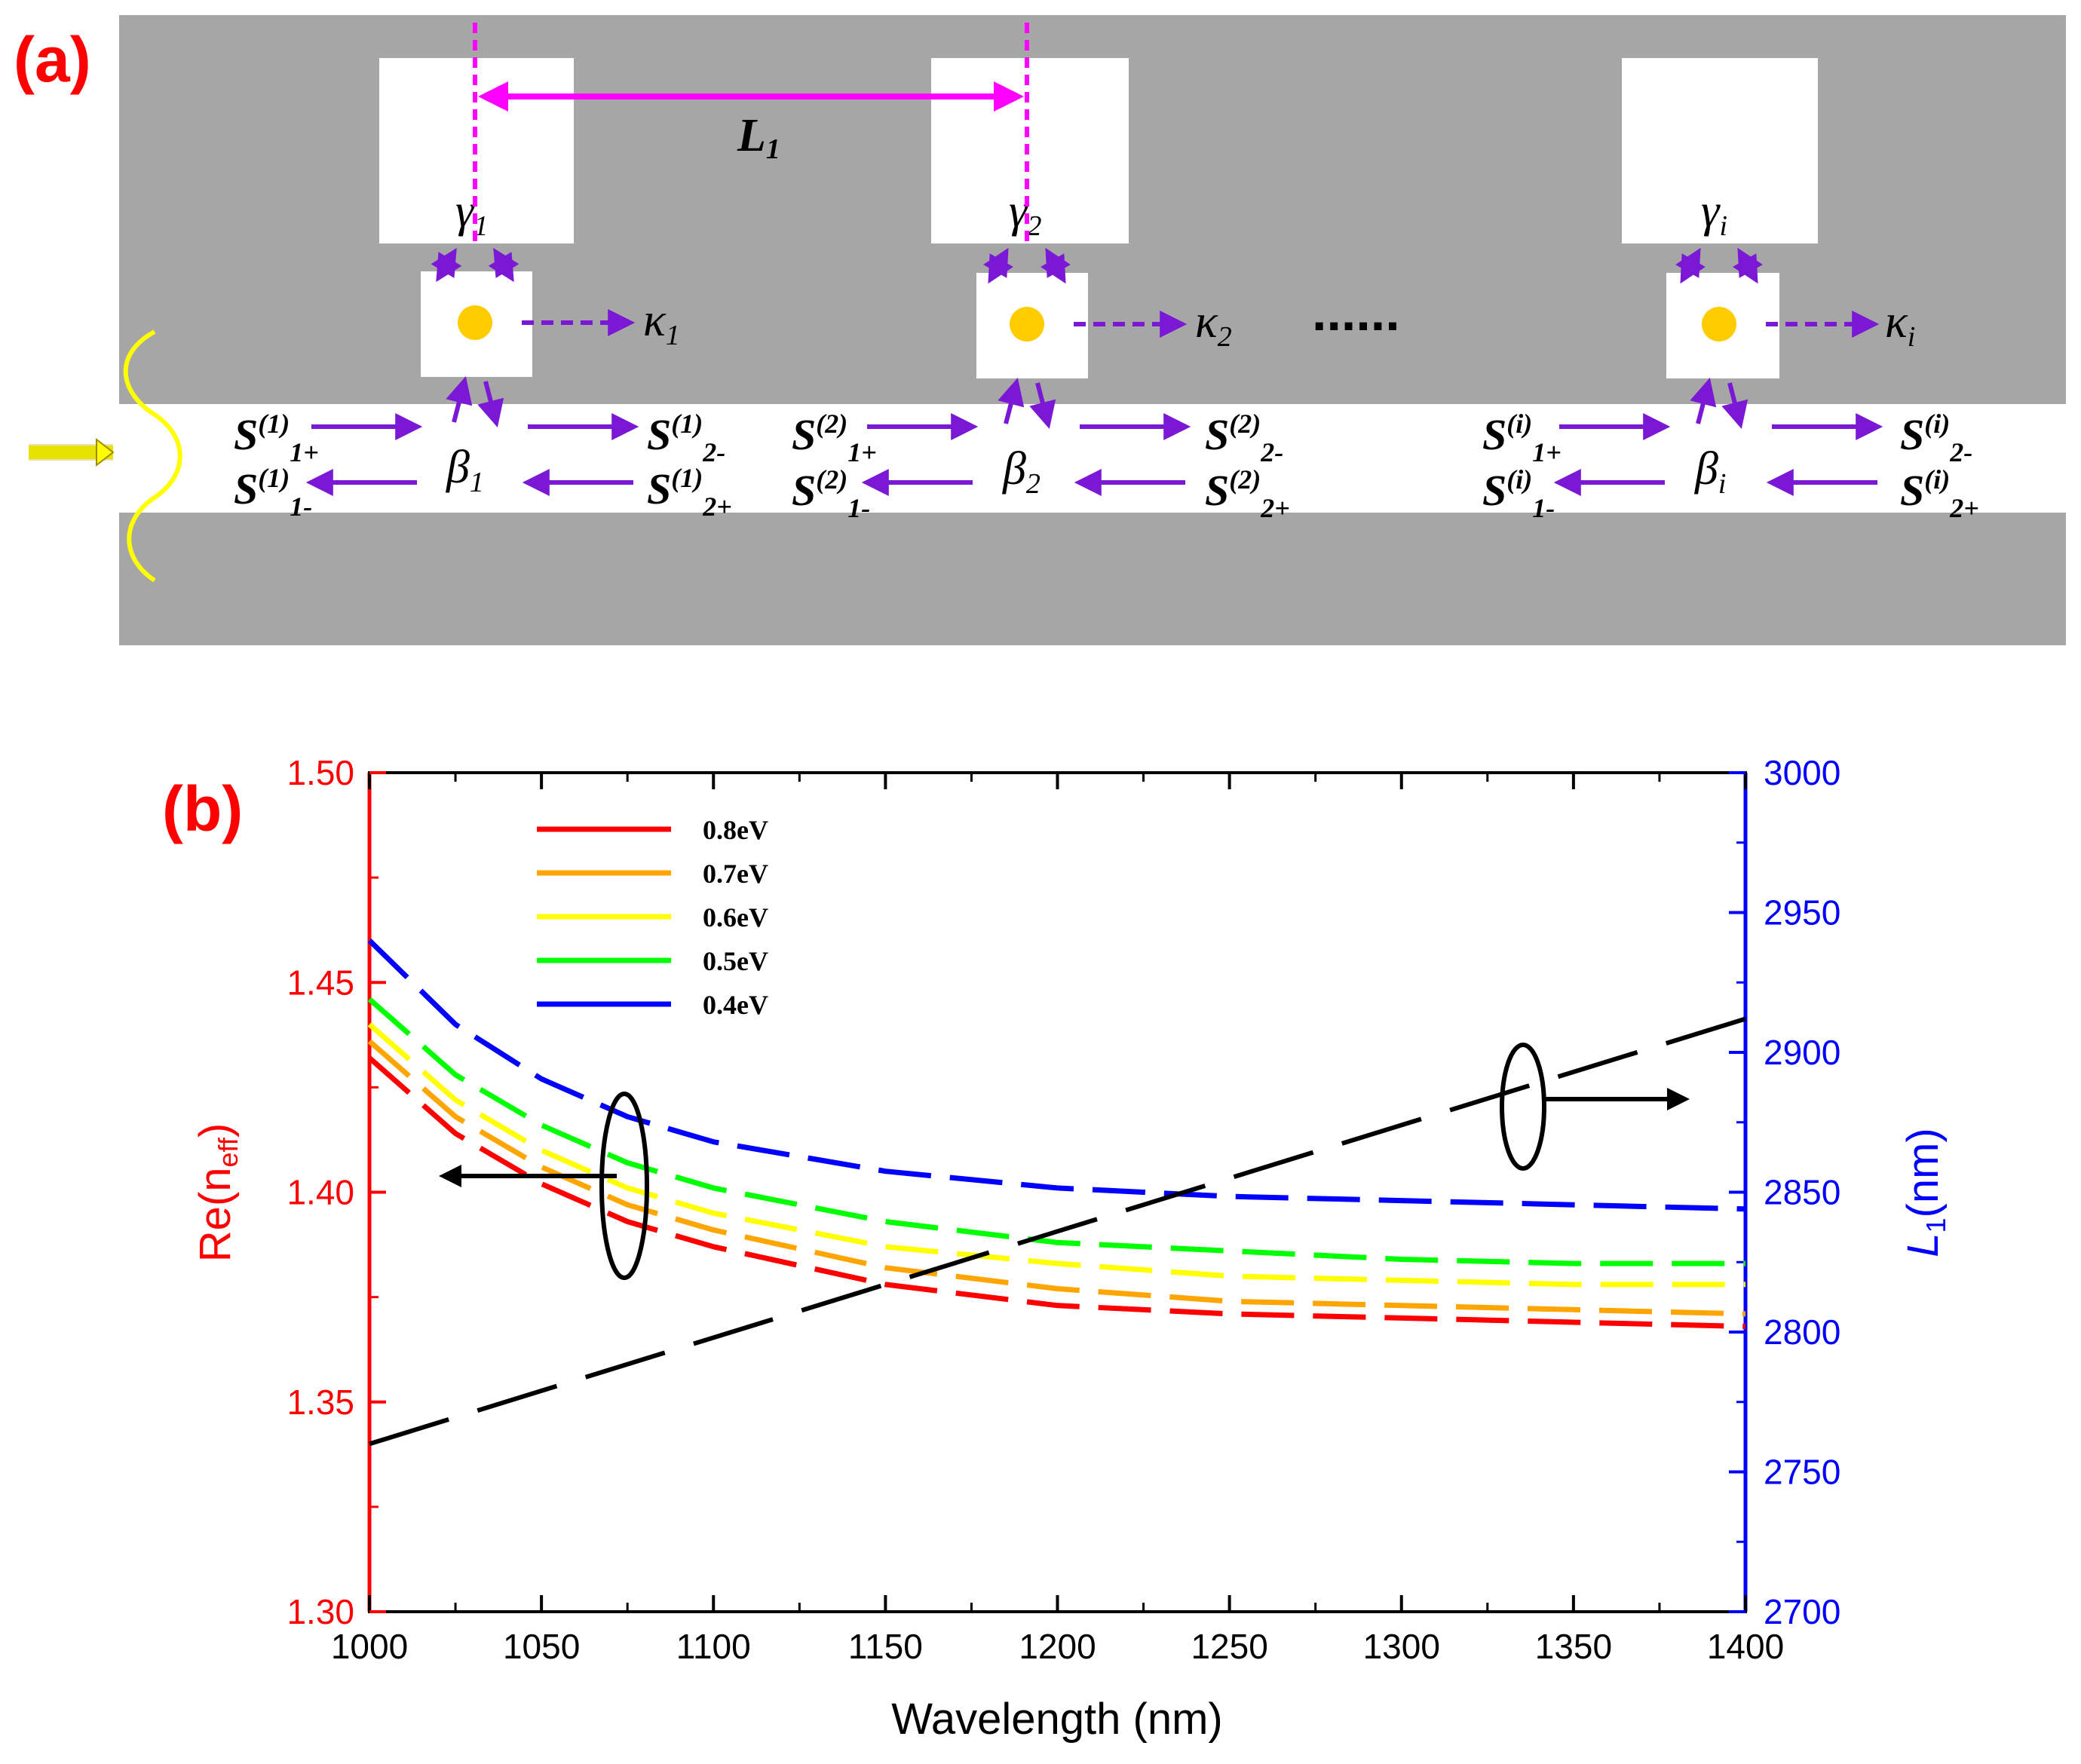 The height and width of the screenshot is (1764, 2081). Describe the element at coordinates (1057, 1646) in the screenshot. I see `x-tick-label: 1200` at that location.